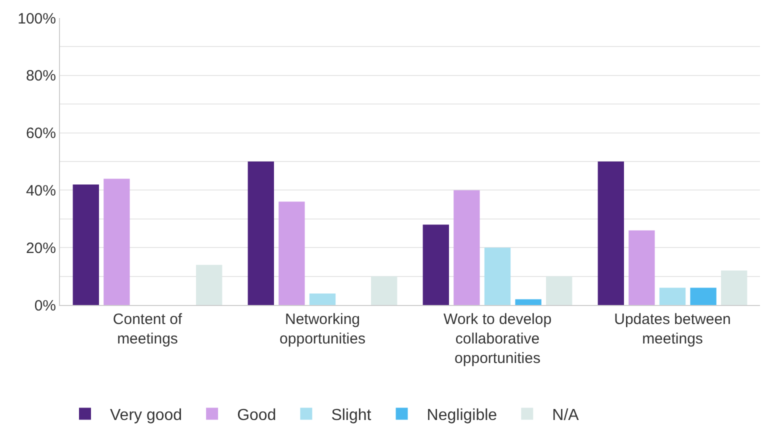  Describe the element at coordinates (41, 191) in the screenshot. I see `y-tick-label: 40%` at that location.